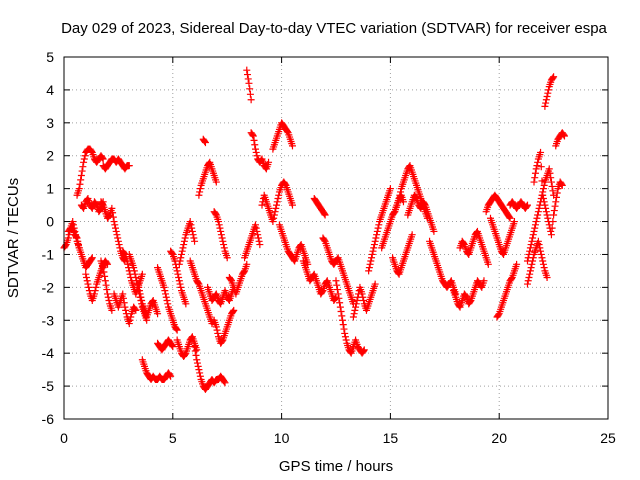 This screenshot has height=480, width=640. Describe the element at coordinates (50, 123) in the screenshot. I see `y-tick-label: 3` at that location.